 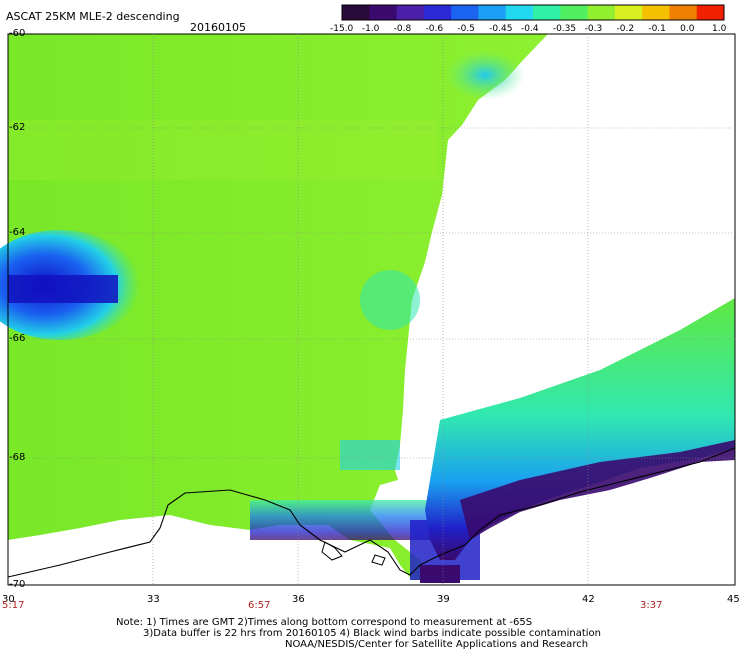 What do you see at coordinates (93, 16) in the screenshot?
I see `product-title: ASCAT 25KM MLE-2 descending` at bounding box center [93, 16].